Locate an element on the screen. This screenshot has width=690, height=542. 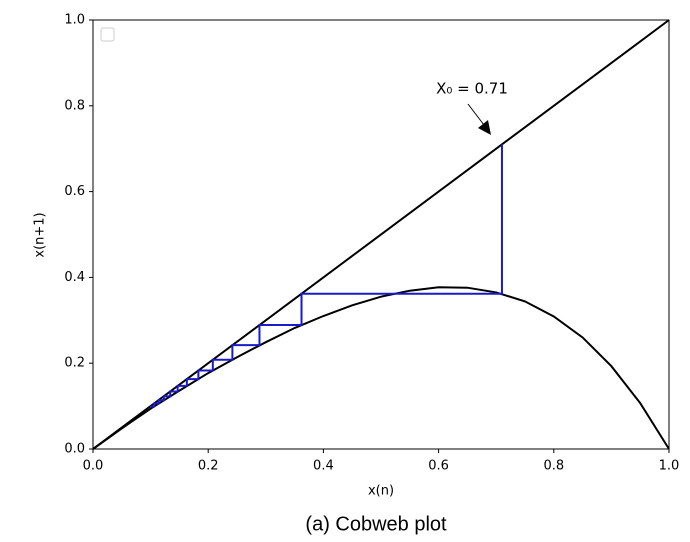
x-tick-label: 1.0 is located at coordinates (669, 466).